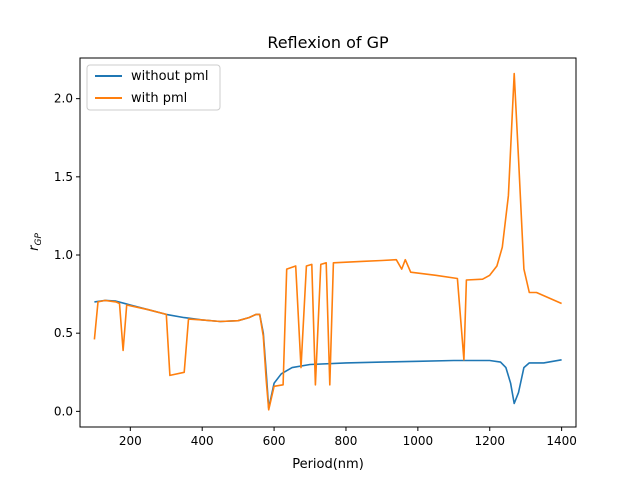 This screenshot has height=480, width=640. Describe the element at coordinates (202, 441) in the screenshot. I see `x-tick-label: 400` at that location.